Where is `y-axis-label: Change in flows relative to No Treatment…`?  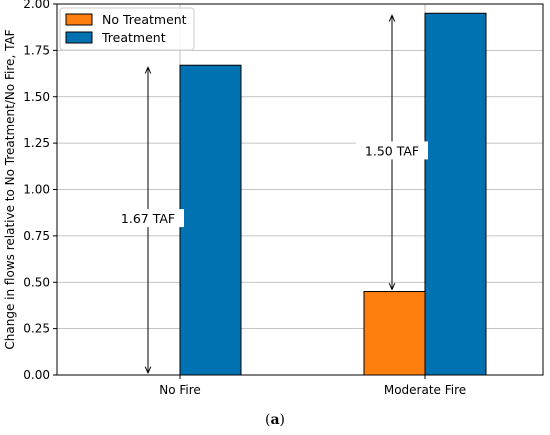
y-axis-label: Change in flows relative to No Treatment… is located at coordinates (10, 189).